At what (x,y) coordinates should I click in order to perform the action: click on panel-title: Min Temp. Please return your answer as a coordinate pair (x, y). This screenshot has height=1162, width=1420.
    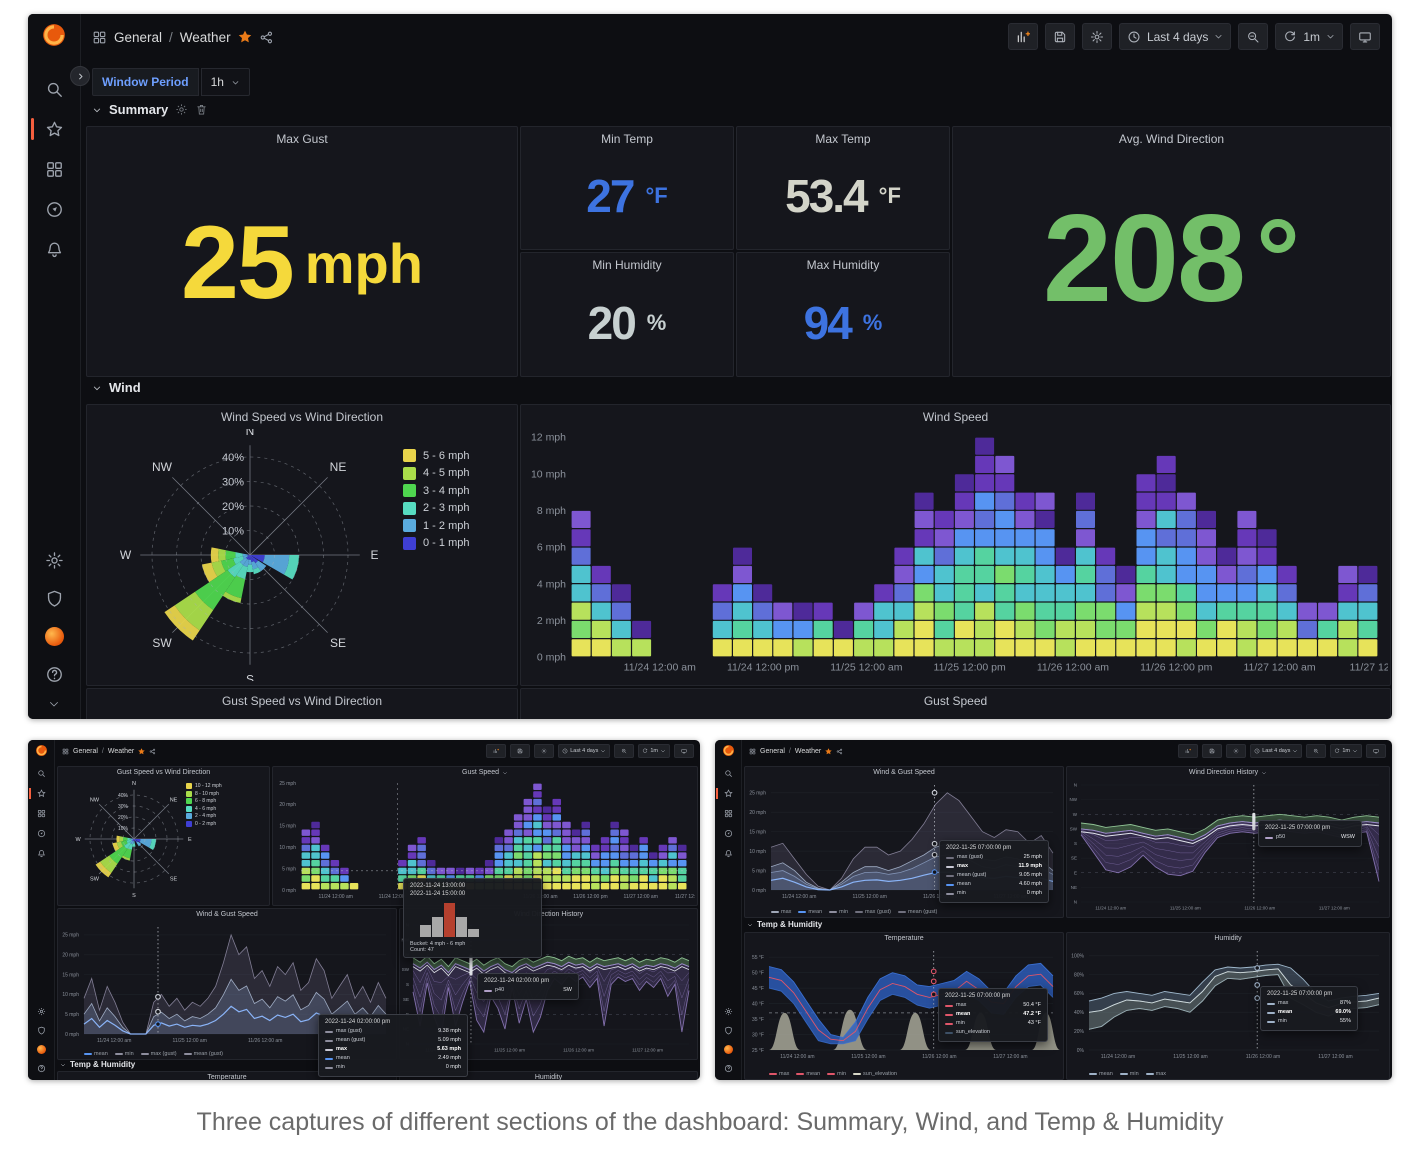
    Looking at the image, I should click on (627, 139).